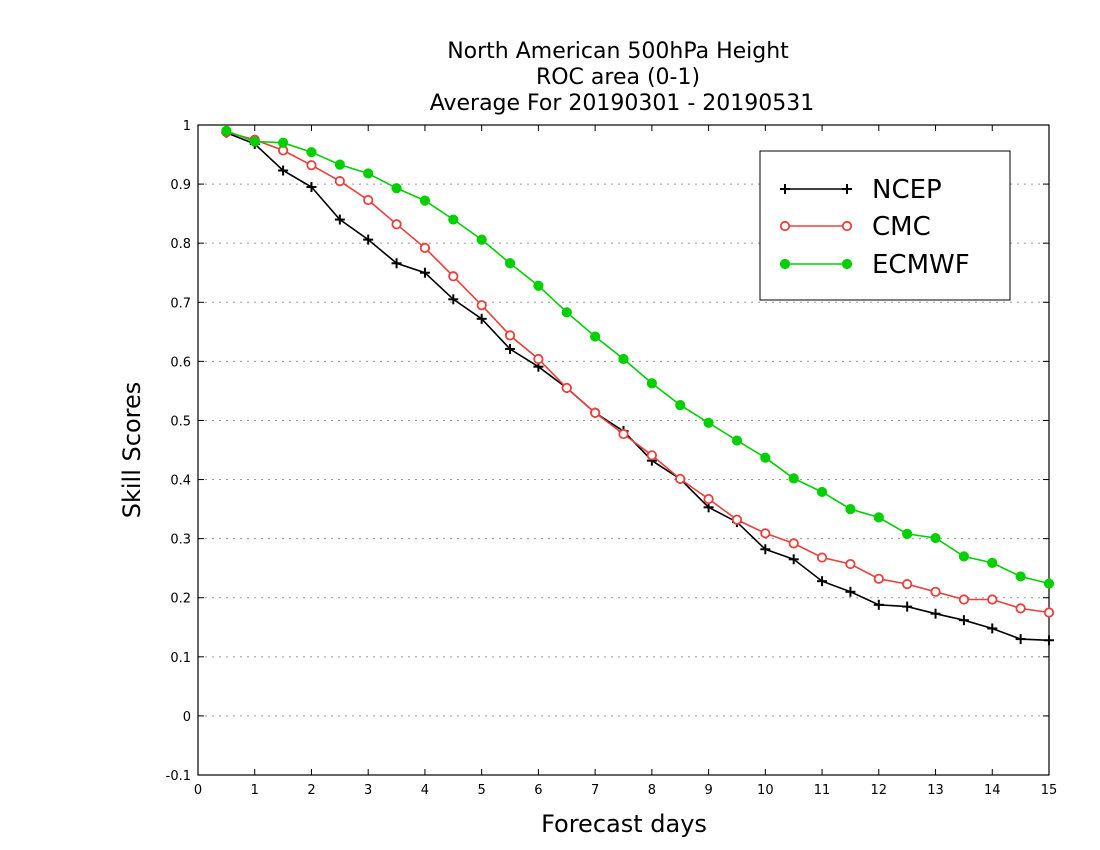  What do you see at coordinates (180, 244) in the screenshot?
I see `y-tick-label: 0.8` at bounding box center [180, 244].